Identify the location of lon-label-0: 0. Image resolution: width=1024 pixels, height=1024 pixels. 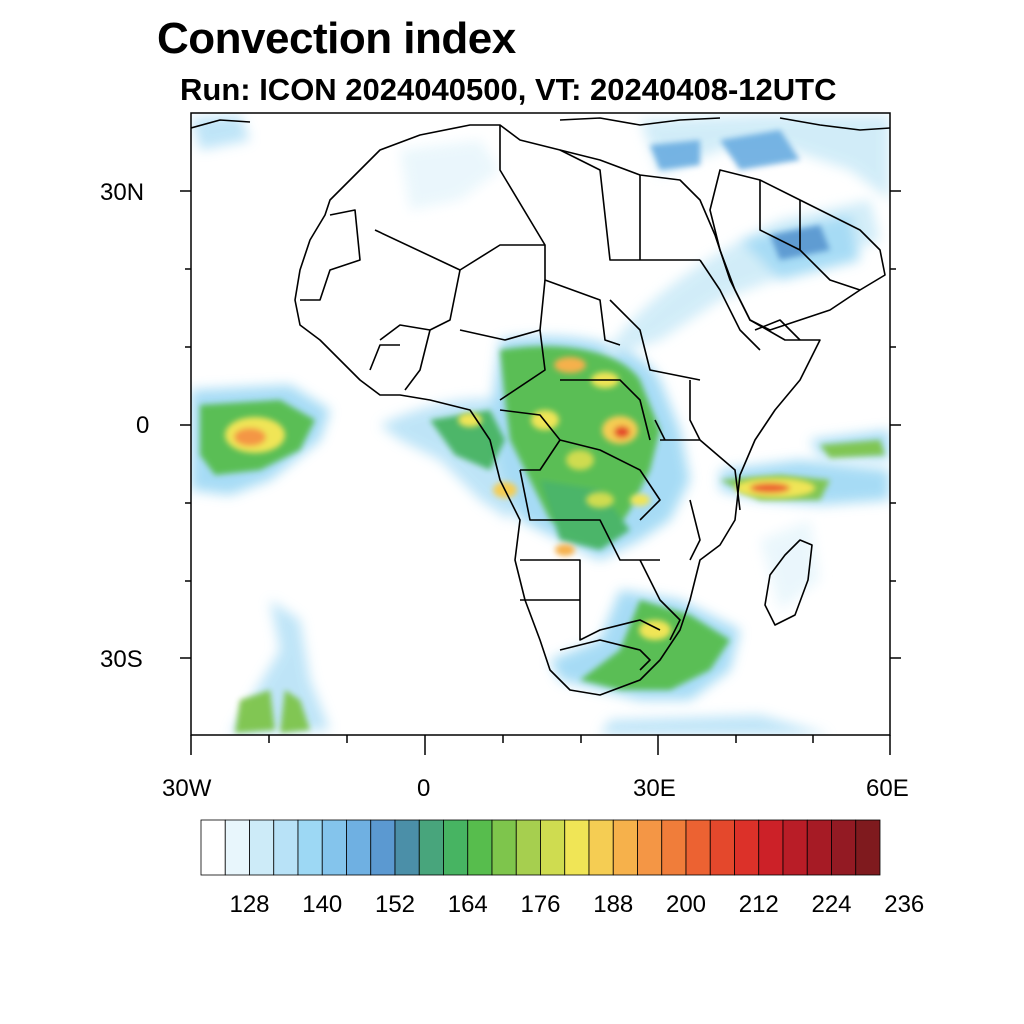
(424, 788).